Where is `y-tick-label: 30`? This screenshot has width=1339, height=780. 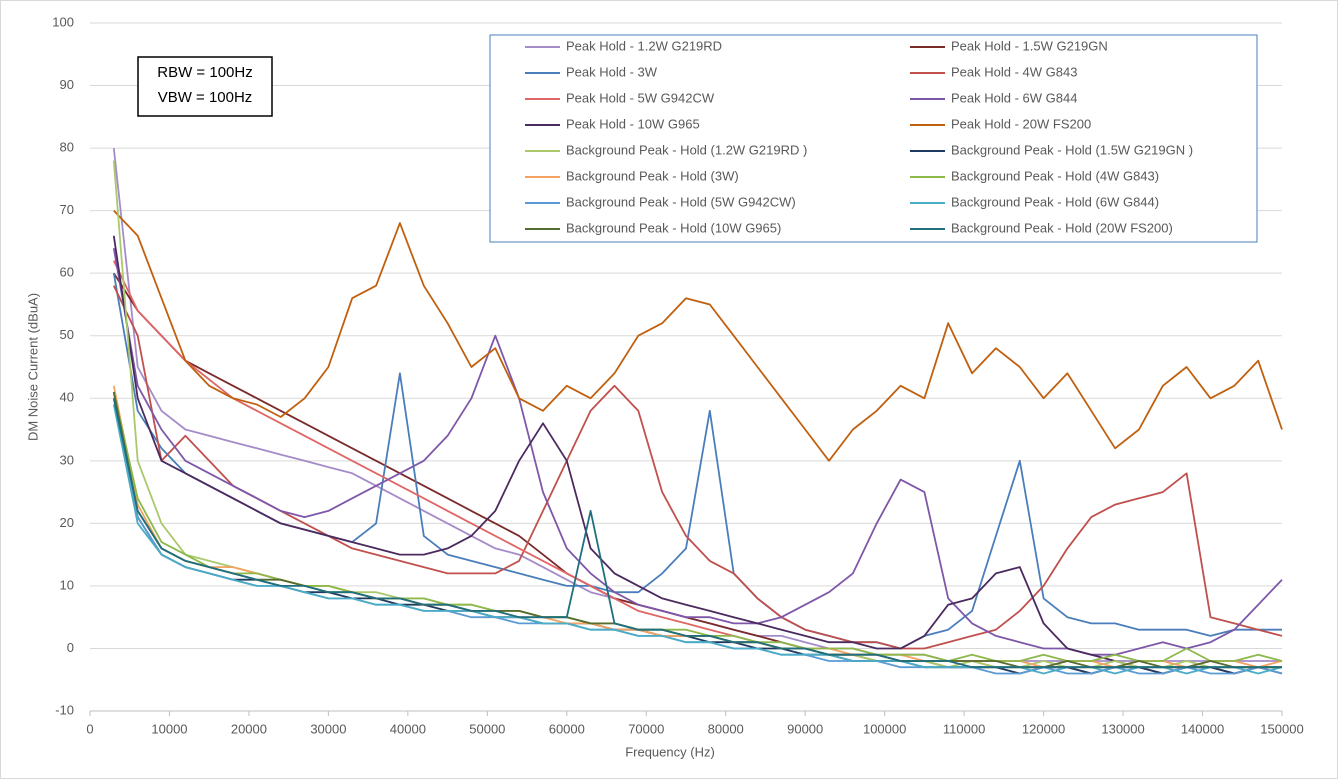
y-tick-label: 30 is located at coordinates (67, 459).